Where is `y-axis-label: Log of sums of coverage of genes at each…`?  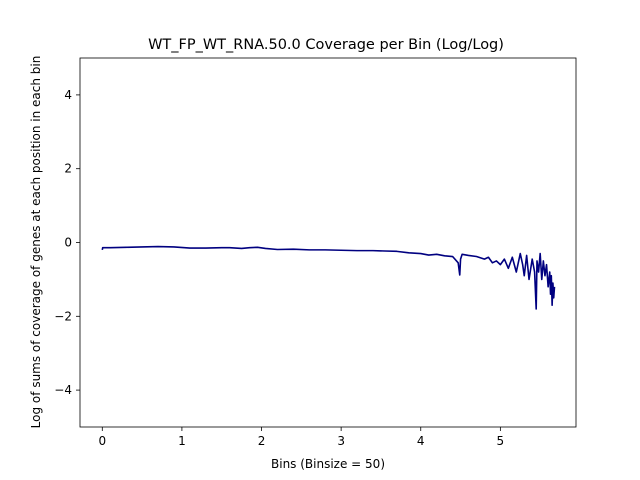 y-axis-label: Log of sums of coverage of genes at each… is located at coordinates (36, 242).